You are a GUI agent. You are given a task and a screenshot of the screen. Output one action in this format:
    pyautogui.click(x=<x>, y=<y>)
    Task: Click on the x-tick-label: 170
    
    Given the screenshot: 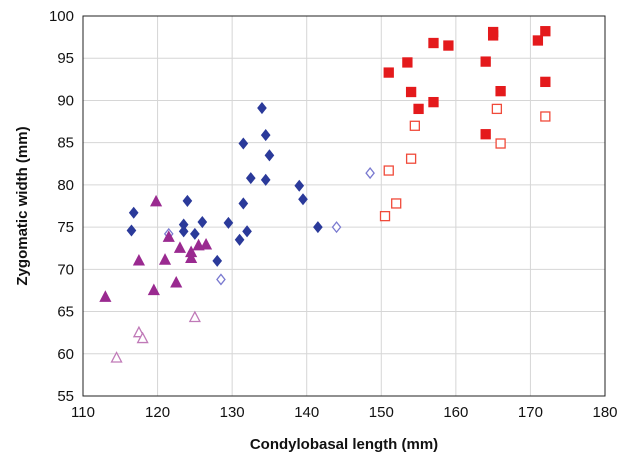 What is the action you would take?
    pyautogui.click(x=530, y=412)
    